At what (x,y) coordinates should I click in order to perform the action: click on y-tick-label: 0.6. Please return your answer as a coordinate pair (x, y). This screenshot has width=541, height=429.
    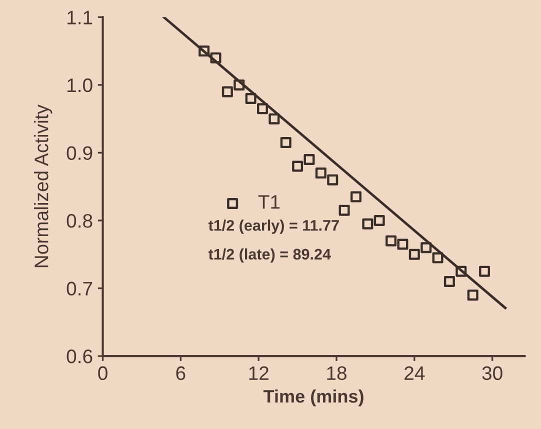
    Looking at the image, I should click on (79, 357).